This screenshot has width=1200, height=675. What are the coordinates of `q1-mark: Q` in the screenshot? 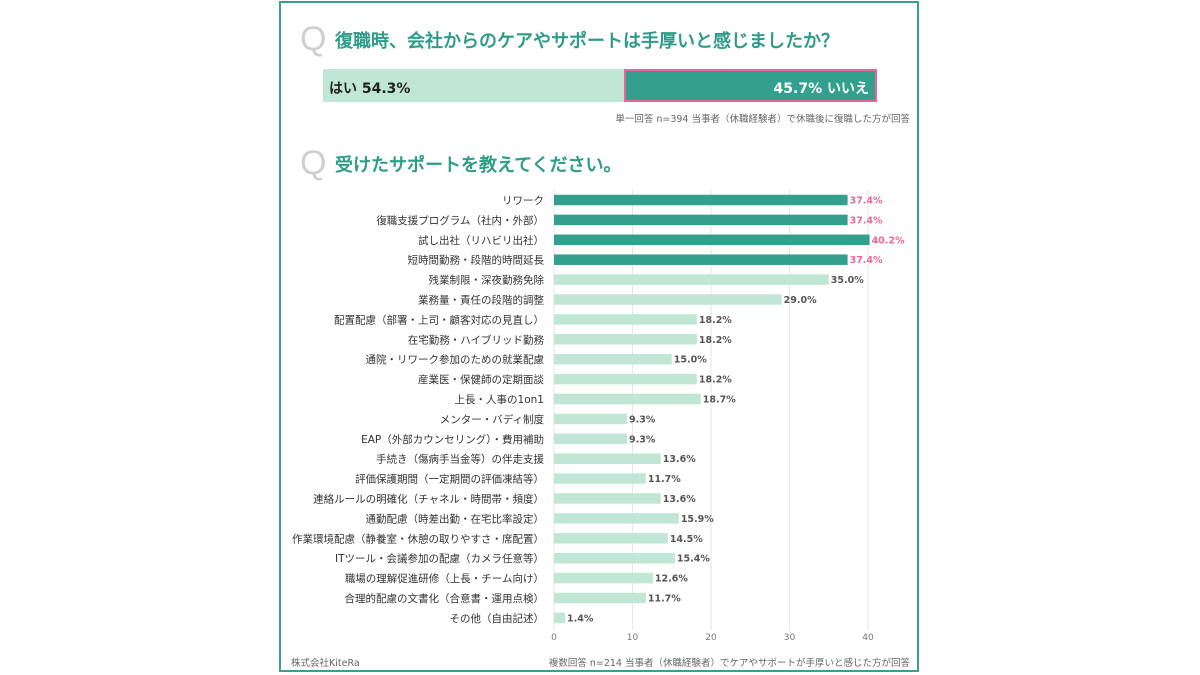 It's located at (313, 39).